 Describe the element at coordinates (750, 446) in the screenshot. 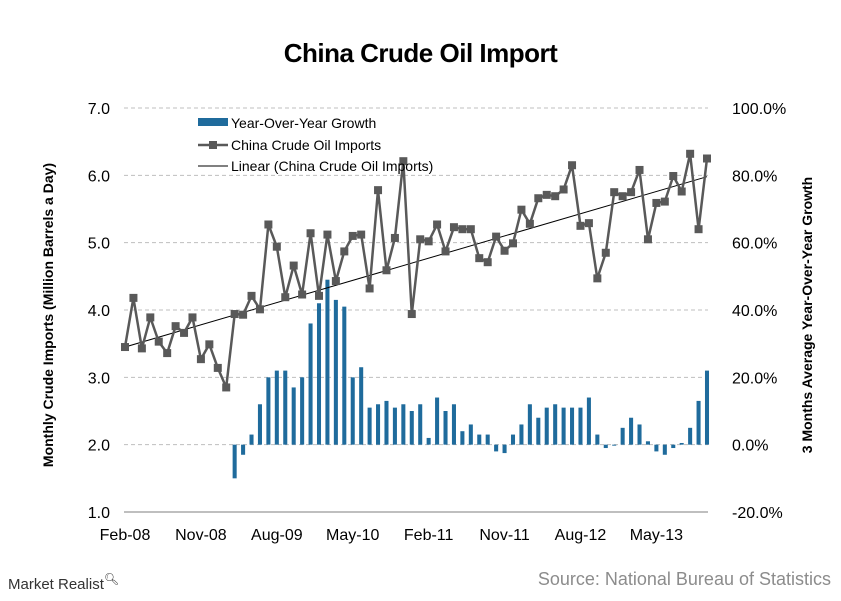

I see `y-tick-right: 0.0%` at that location.